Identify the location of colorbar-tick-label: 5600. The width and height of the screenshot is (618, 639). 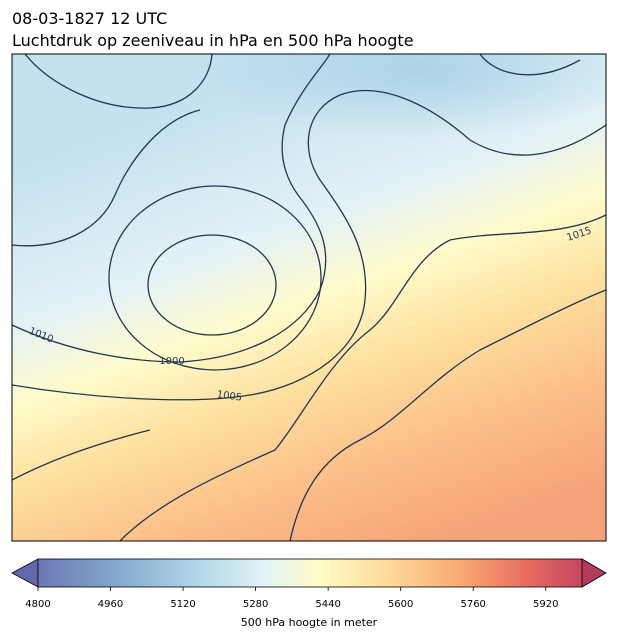
(400, 604).